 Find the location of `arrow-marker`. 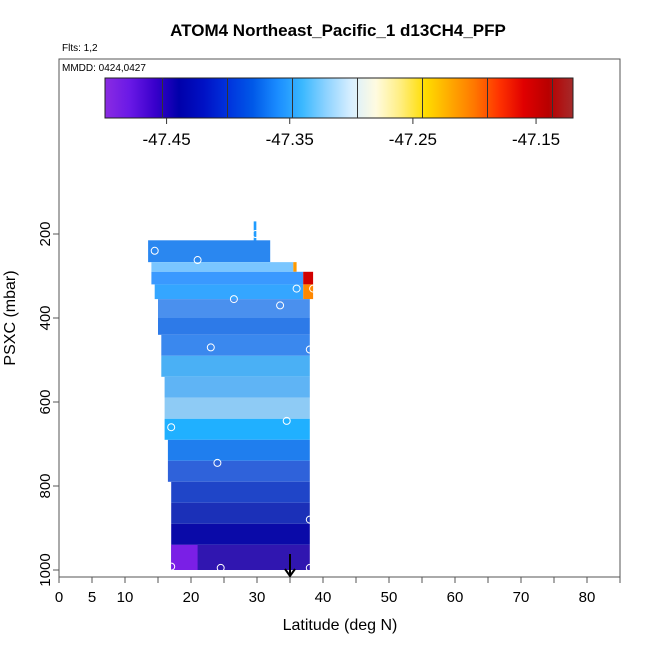

arrow-marker is located at coordinates (290, 566).